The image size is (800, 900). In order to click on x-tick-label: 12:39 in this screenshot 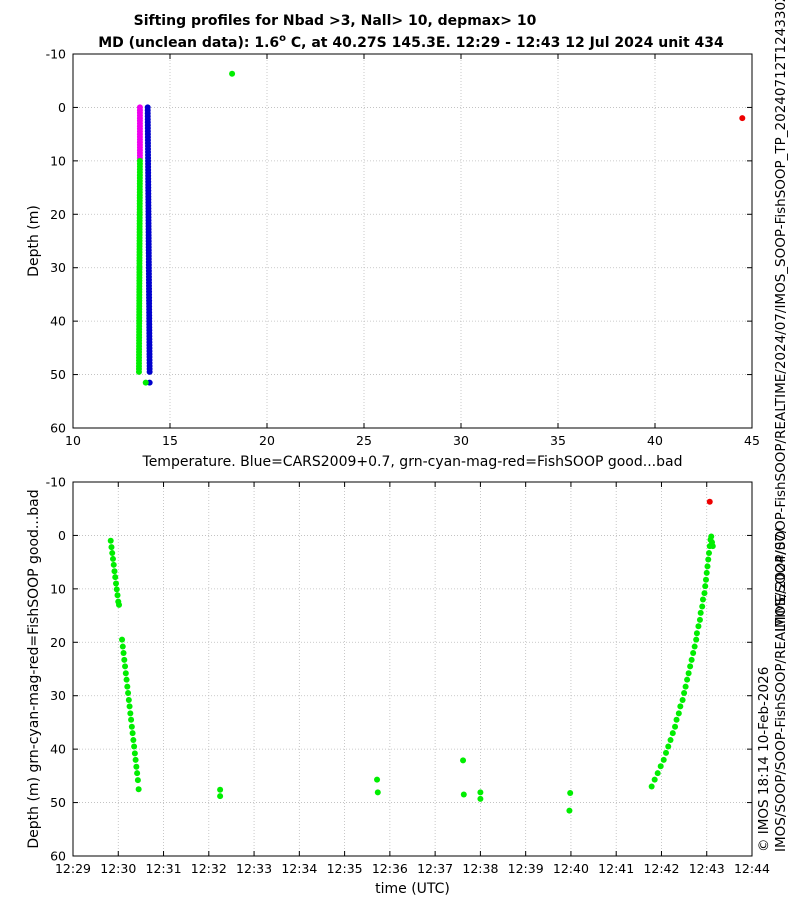, I will do `click(526, 868)`.